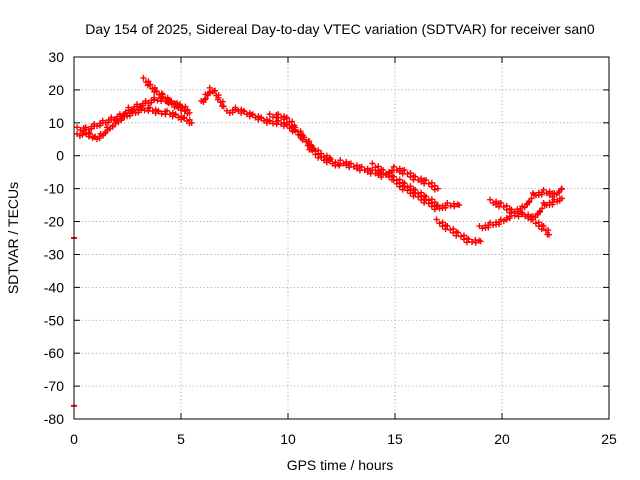 The height and width of the screenshot is (480, 640). What do you see at coordinates (54, 353) in the screenshot?
I see `y-tick-label: -60` at bounding box center [54, 353].